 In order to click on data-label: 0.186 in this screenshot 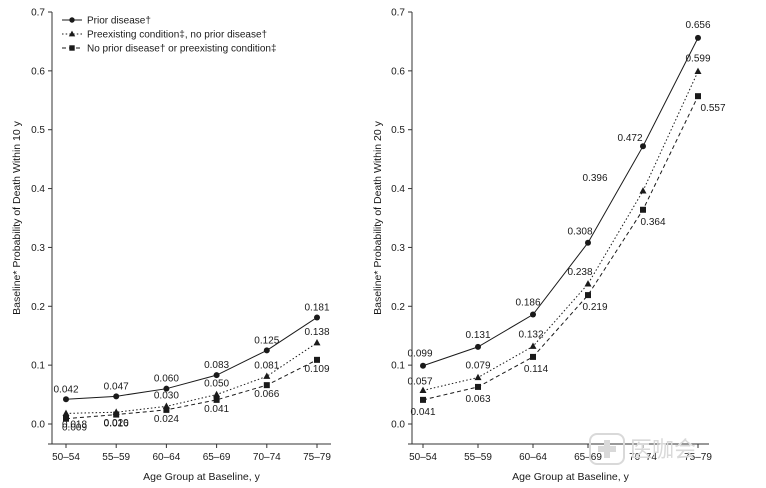, I will do `click(527, 303)`.